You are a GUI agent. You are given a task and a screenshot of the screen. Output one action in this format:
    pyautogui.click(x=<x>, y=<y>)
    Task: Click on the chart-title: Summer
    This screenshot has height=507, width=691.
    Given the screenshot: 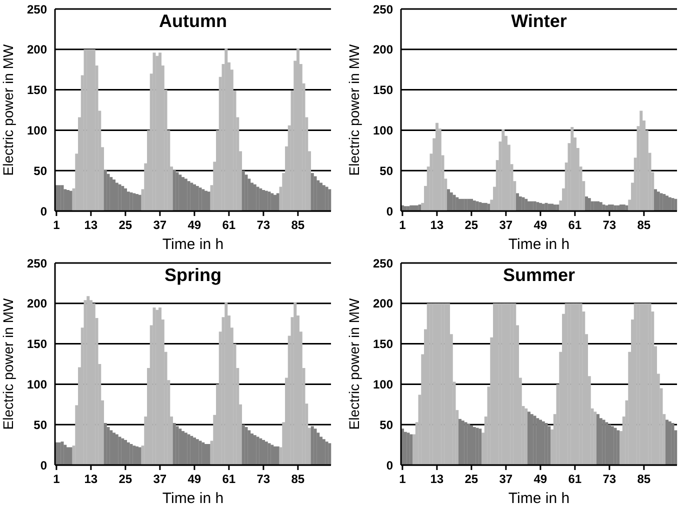 What is the action you would take?
    pyautogui.click(x=539, y=275)
    